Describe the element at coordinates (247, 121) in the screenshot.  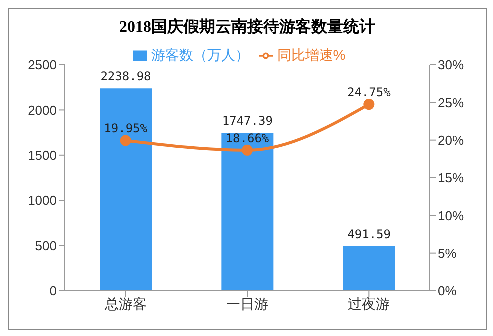
I see `data-label: 1747.39` at that location.